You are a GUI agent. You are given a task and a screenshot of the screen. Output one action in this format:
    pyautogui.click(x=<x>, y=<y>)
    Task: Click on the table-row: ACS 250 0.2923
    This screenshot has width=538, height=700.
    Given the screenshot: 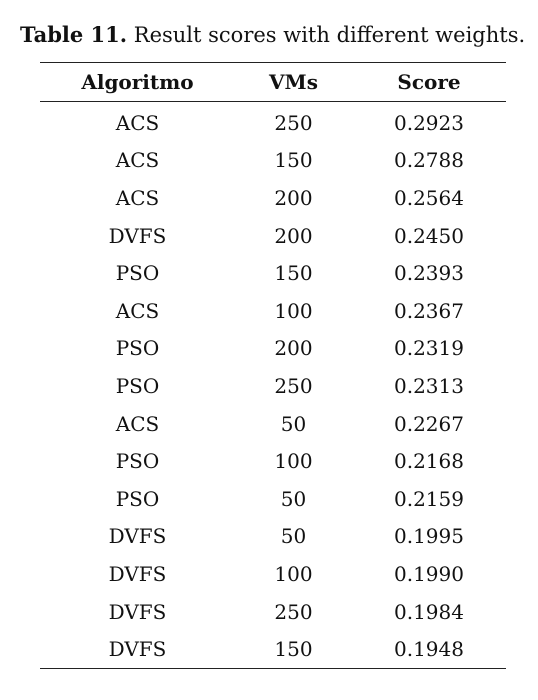 What is the action you would take?
    pyautogui.click(x=273, y=122)
    